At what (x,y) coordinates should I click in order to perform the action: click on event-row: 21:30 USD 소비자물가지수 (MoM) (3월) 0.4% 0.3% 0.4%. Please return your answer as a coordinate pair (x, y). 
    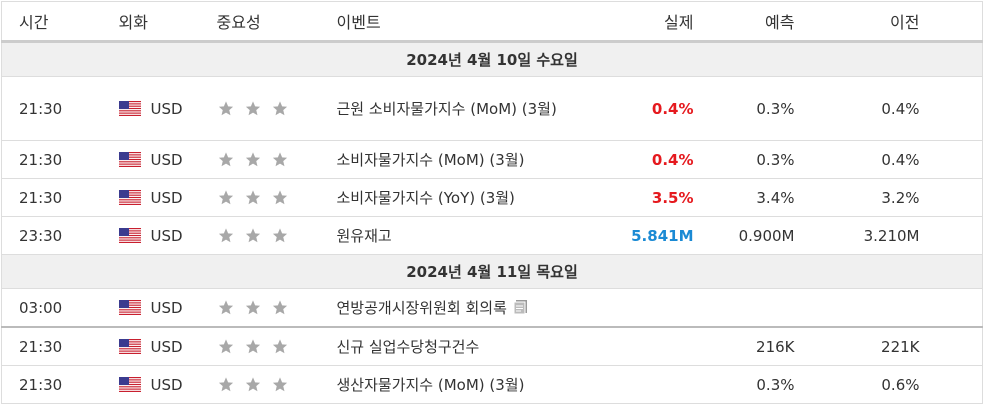
    Looking at the image, I should click on (492, 159).